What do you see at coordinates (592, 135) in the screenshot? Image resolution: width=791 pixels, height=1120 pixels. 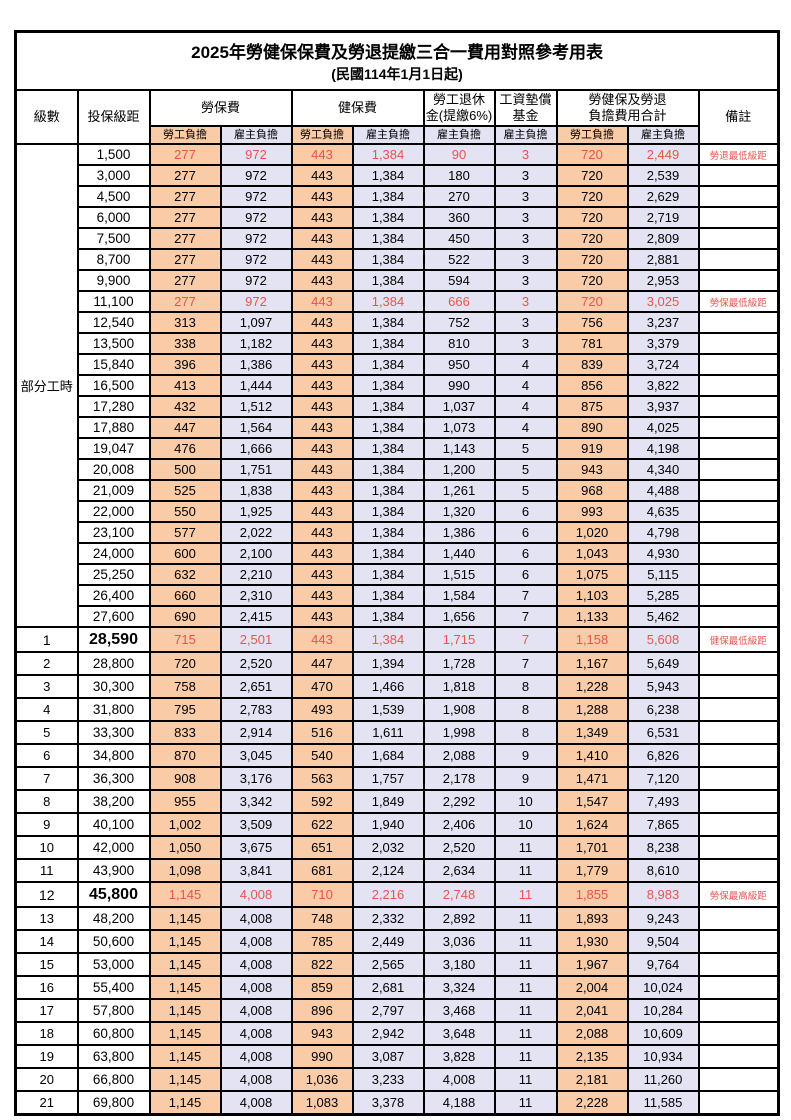 I see `subheader-total-employee: 勞工負擔` at bounding box center [592, 135].